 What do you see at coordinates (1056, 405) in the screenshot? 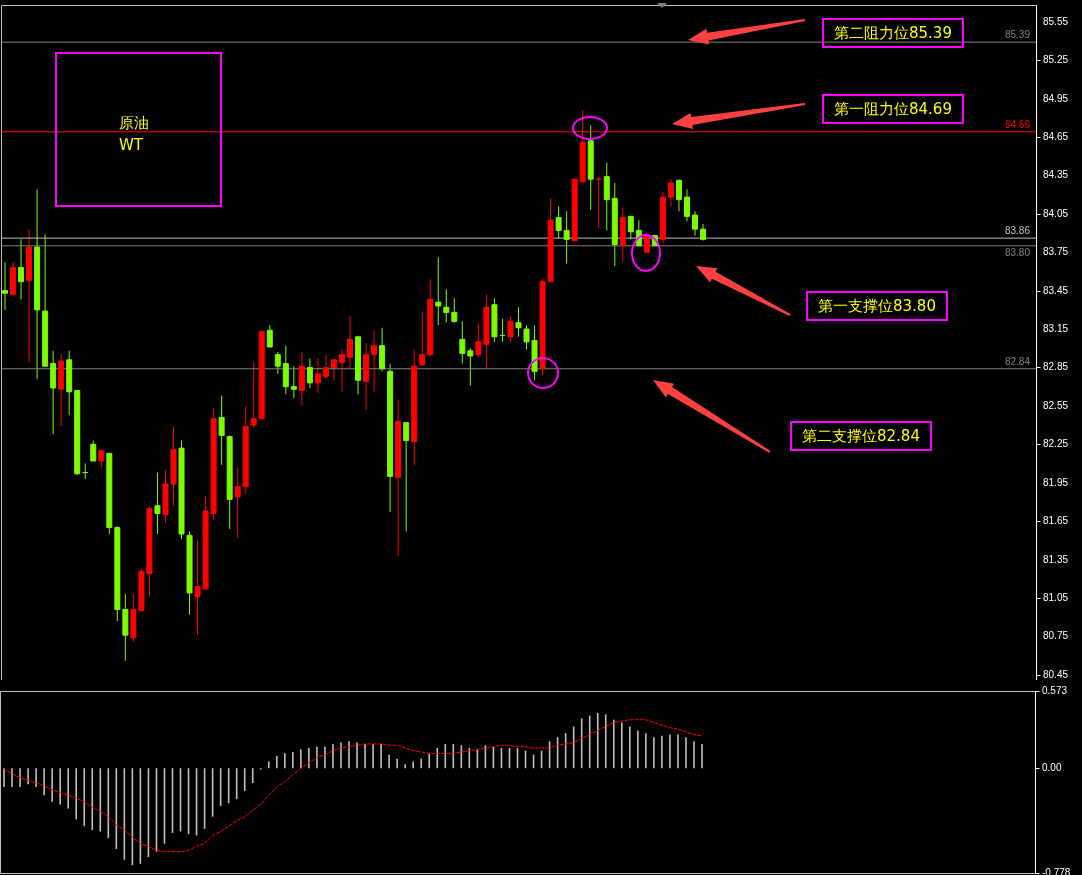
I see `y-tick-label: 82.55` at bounding box center [1056, 405].